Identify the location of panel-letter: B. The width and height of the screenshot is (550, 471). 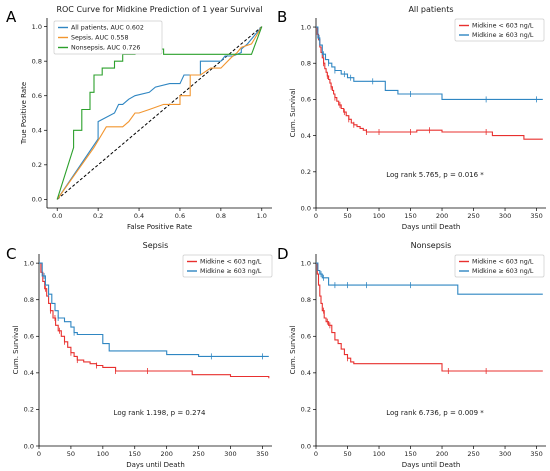
(282, 17).